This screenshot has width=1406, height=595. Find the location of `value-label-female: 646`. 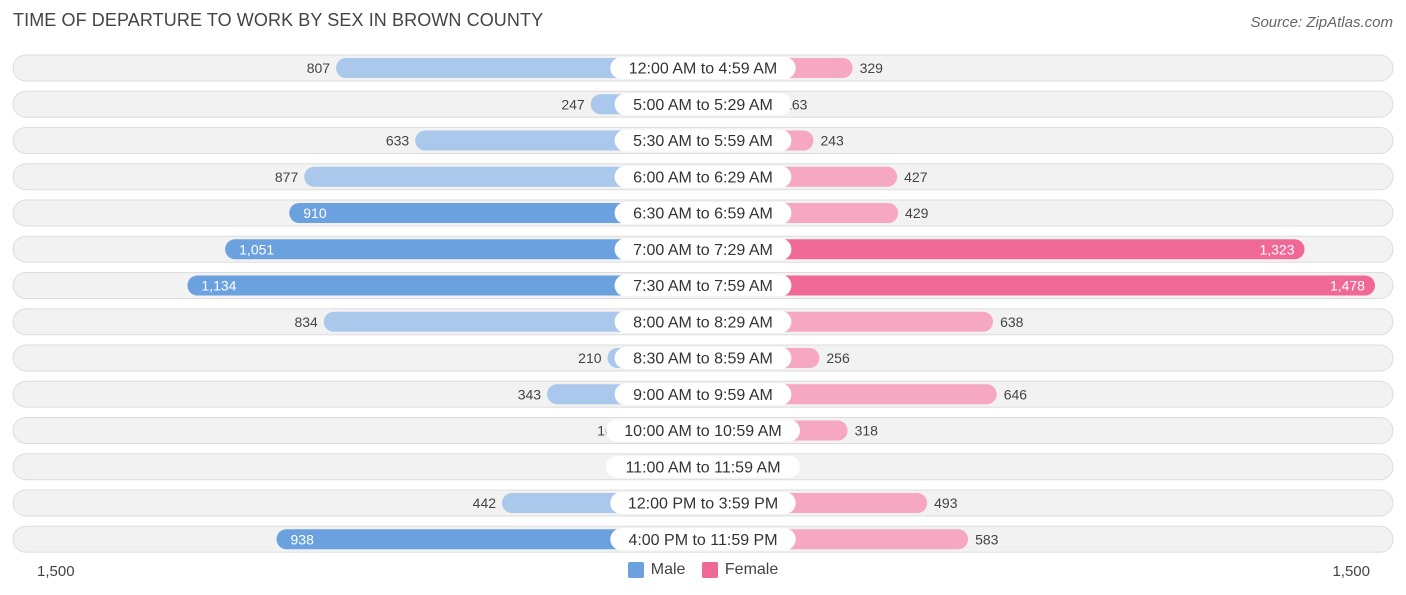

value-label-female: 646 is located at coordinates (1016, 394).